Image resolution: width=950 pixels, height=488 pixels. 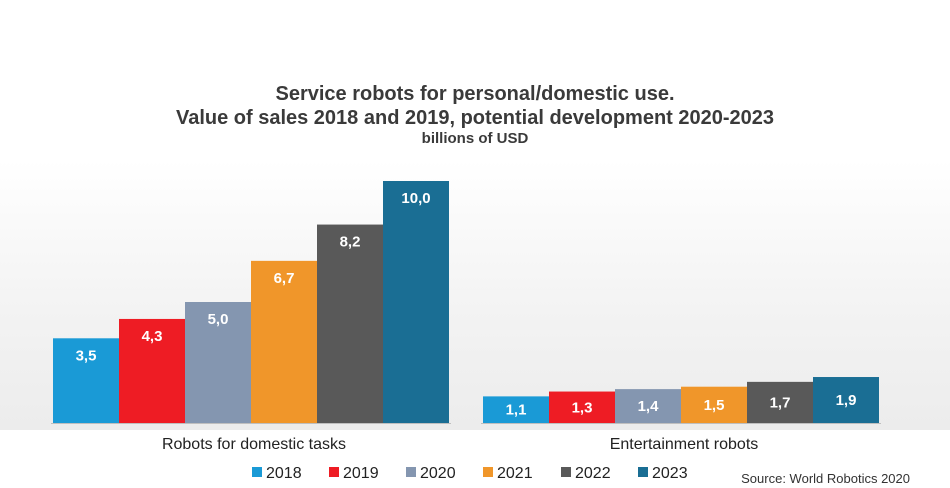 I want to click on data-label: 1,5, so click(x=714, y=405).